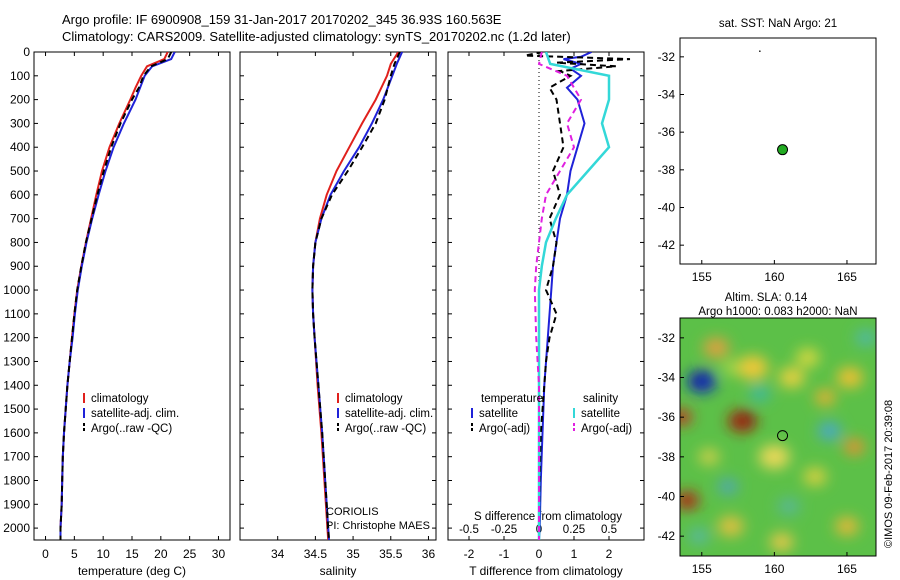 The image size is (900, 580). What do you see at coordinates (774, 277) in the screenshot?
I see `sst-map-xtick-label: 160` at bounding box center [774, 277].